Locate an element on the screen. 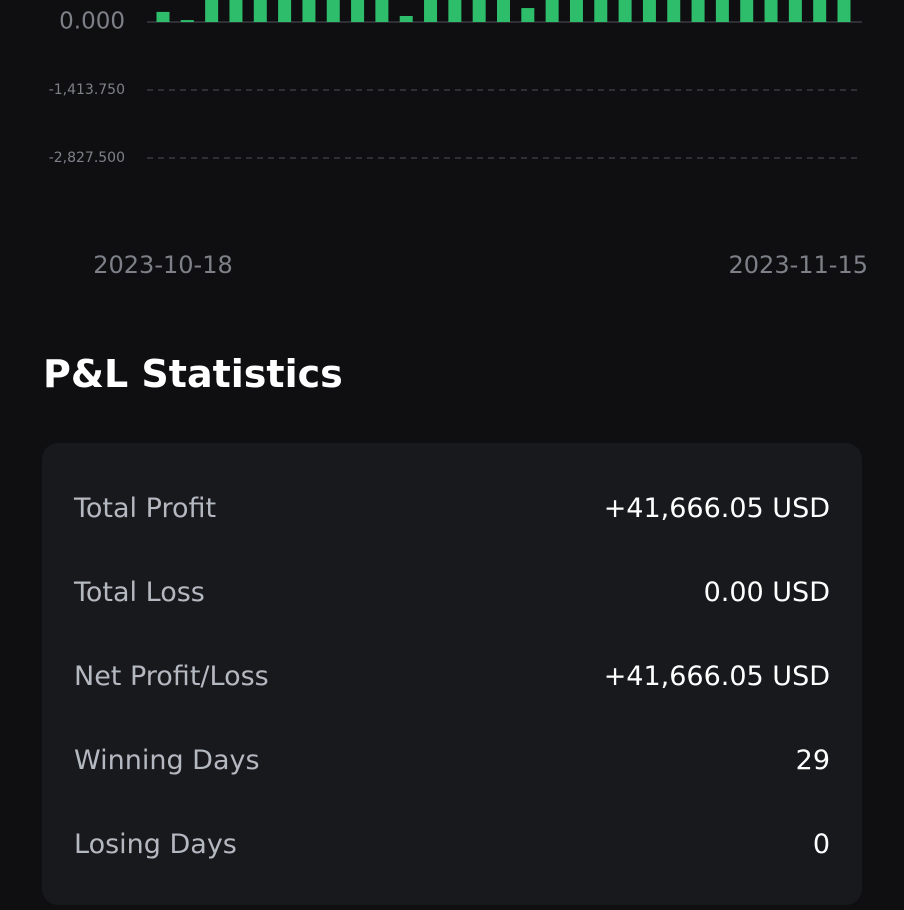  stat-row: Losing Days 0 is located at coordinates (452, 844).